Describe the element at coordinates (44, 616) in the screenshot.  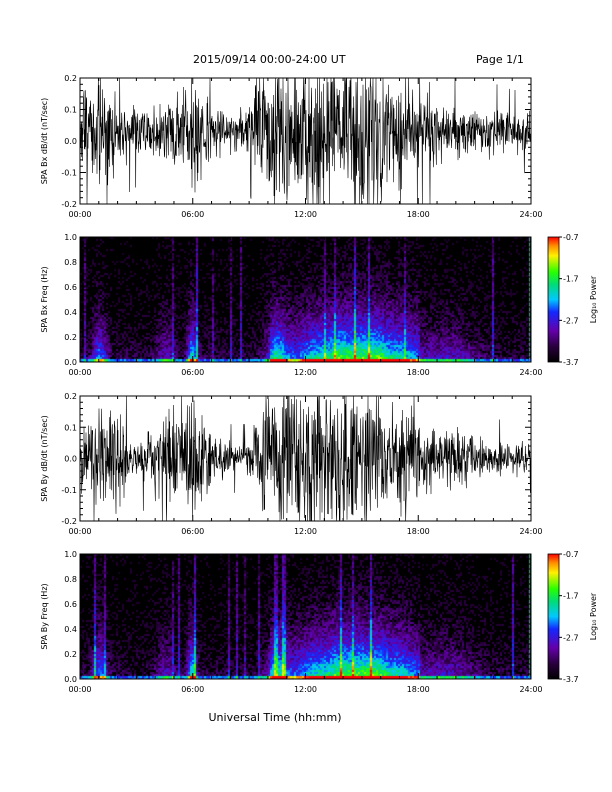
I see `y-axis-label: SPA By Freq (Hz)` at that location.